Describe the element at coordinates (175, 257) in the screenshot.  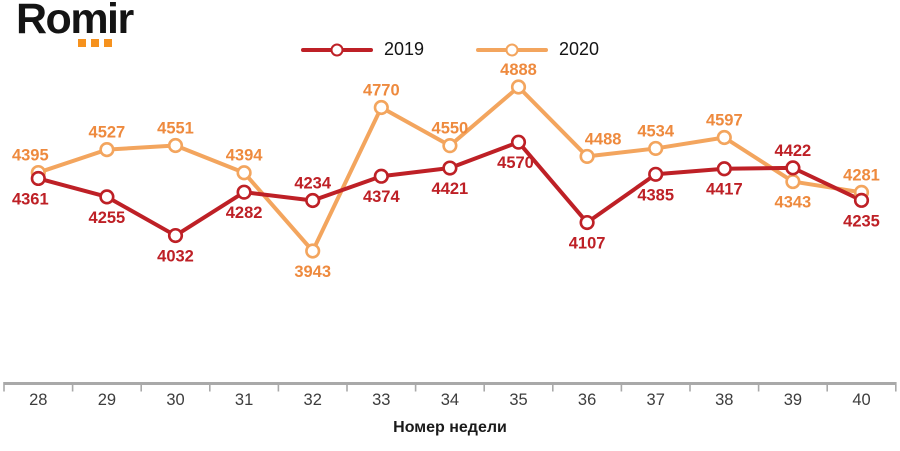
I see `data-label-2019: 4032` at that location.